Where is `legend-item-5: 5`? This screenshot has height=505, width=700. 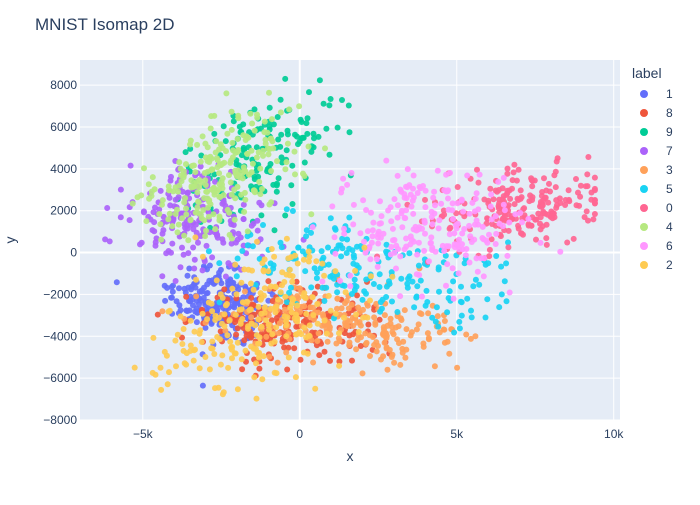 legend-item-5: 5 is located at coordinates (656, 189).